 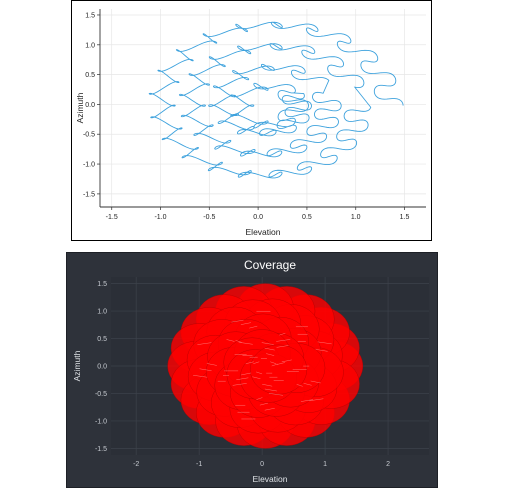 What do you see at coordinates (199, 464) in the screenshot?
I see `x-tick-label: -1` at bounding box center [199, 464].